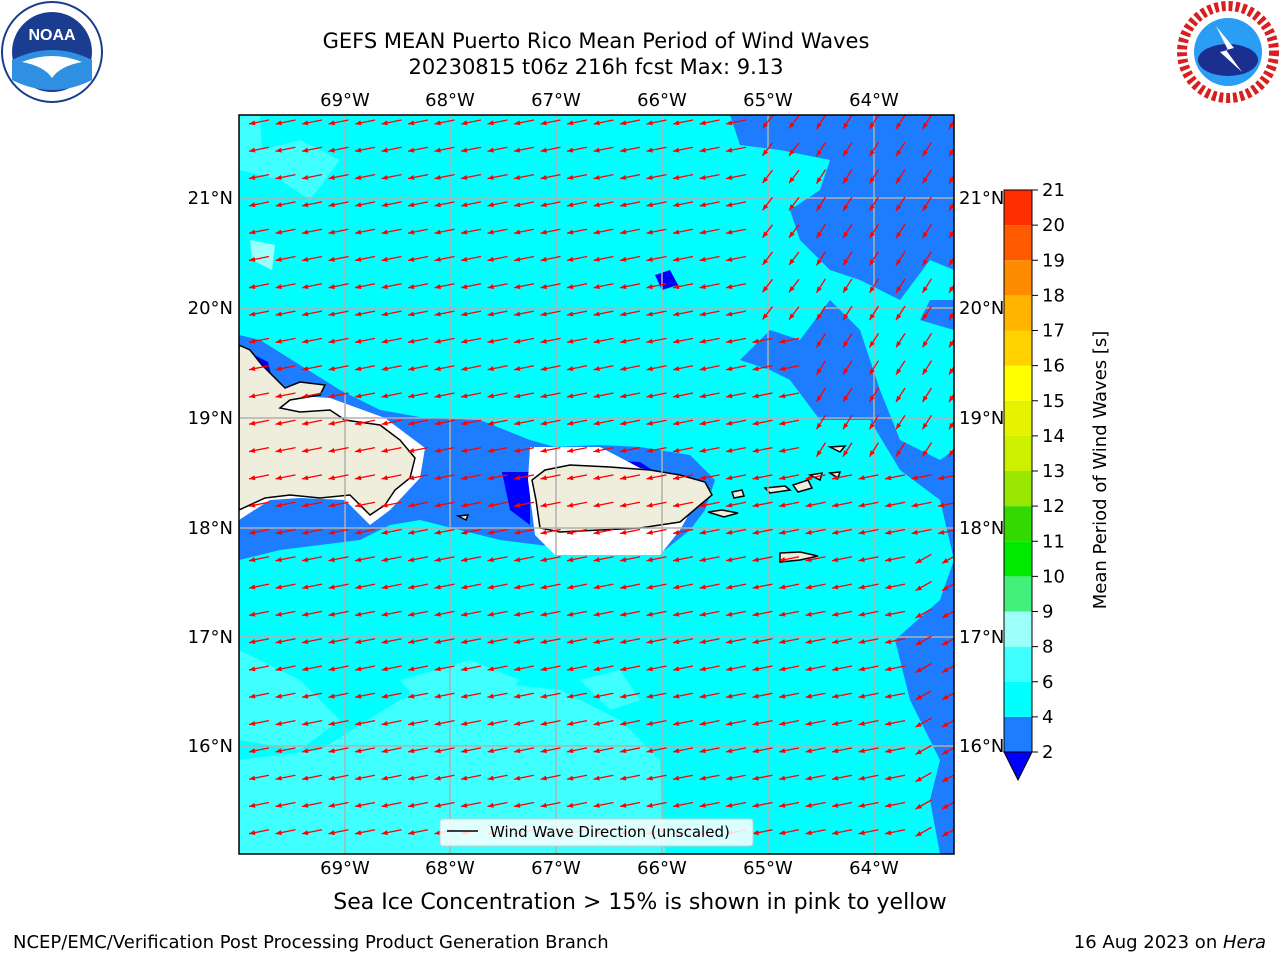  I want to click on colorbar-tick-label: 4, so click(1047, 717).